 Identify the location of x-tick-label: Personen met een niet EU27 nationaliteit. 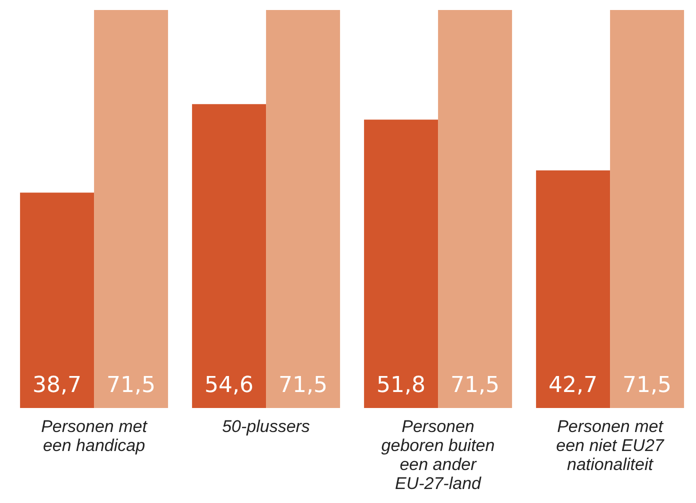
(610, 445).